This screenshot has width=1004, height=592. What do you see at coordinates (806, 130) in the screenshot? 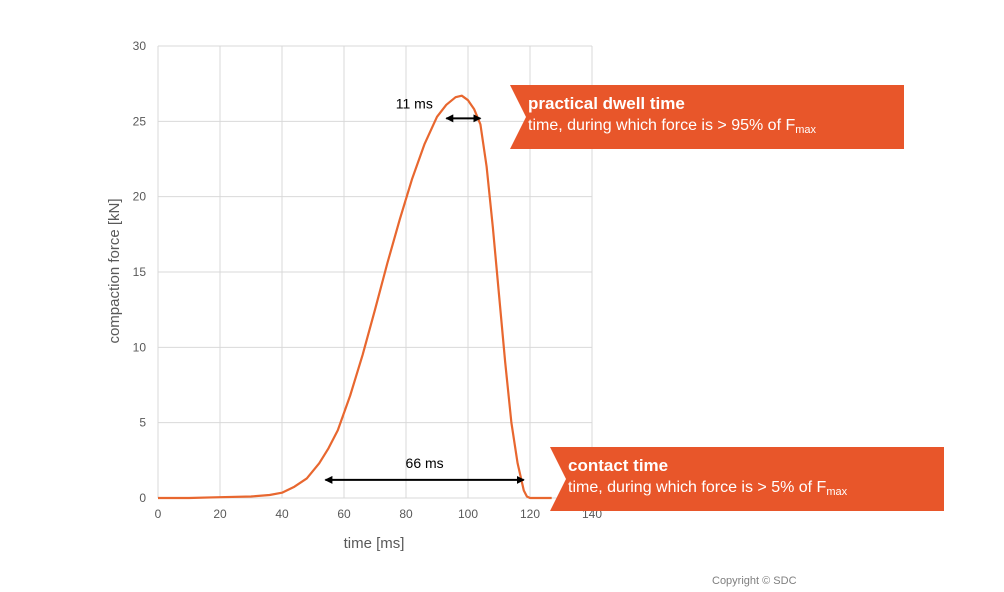
I see `callout-dwell-subscript: max` at bounding box center [806, 130].